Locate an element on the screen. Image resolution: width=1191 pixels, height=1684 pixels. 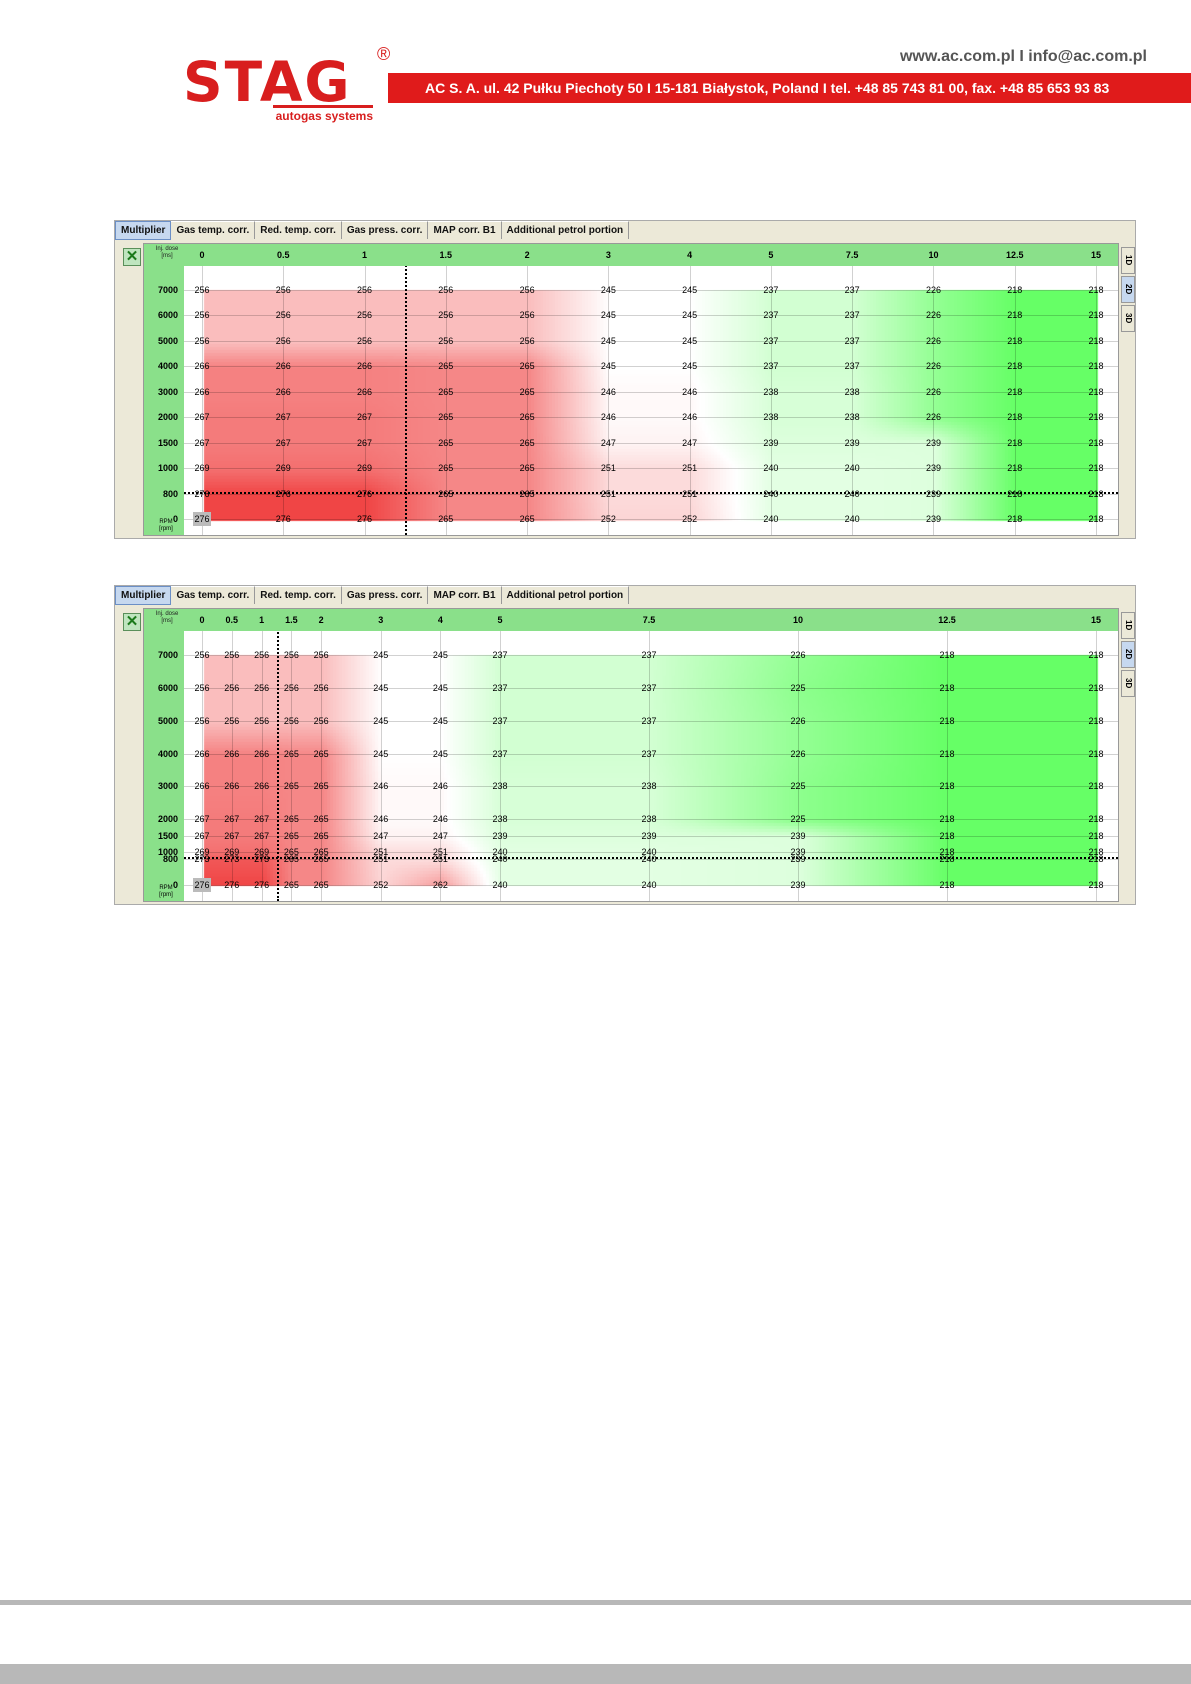
tab-map-corr-b1: MAP corr. B1 is located at coordinates (465, 595).